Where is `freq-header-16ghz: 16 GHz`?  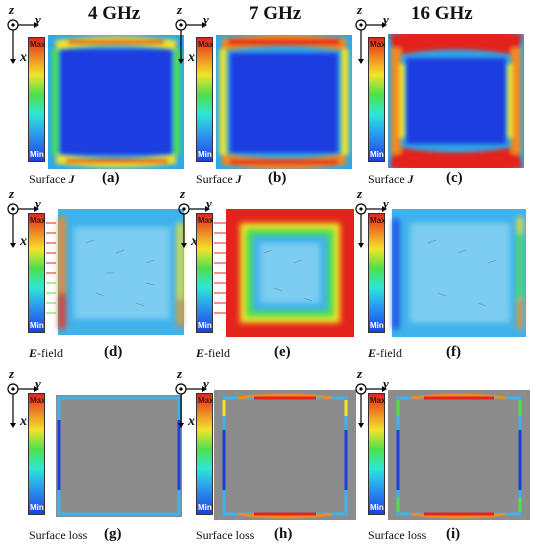
freq-header-16ghz: 16 GHz is located at coordinates (442, 13).